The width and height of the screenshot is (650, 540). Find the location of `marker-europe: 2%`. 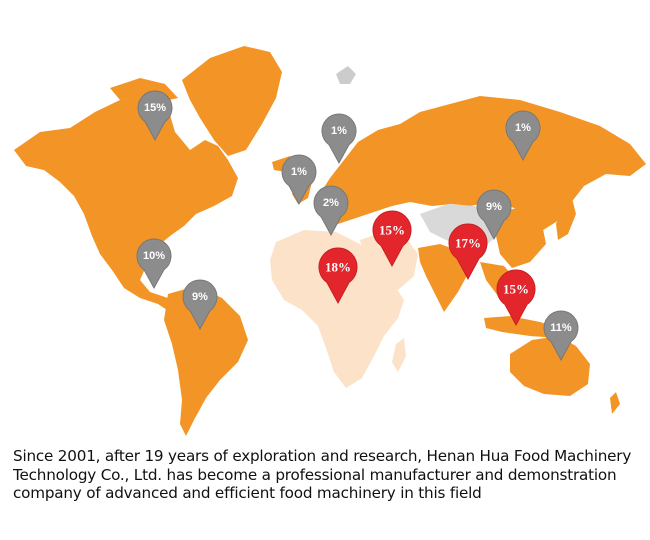

marker-europe: 2% is located at coordinates (331, 211).